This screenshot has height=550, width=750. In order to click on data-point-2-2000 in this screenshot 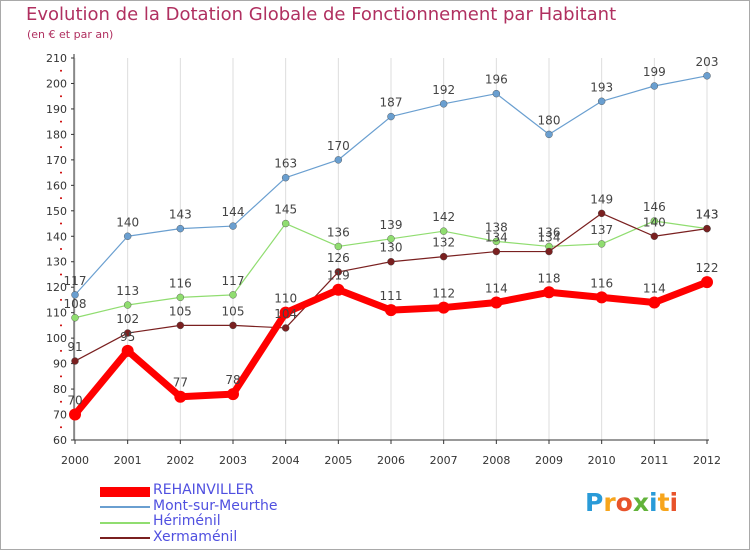, I will do `click(75, 318)`.